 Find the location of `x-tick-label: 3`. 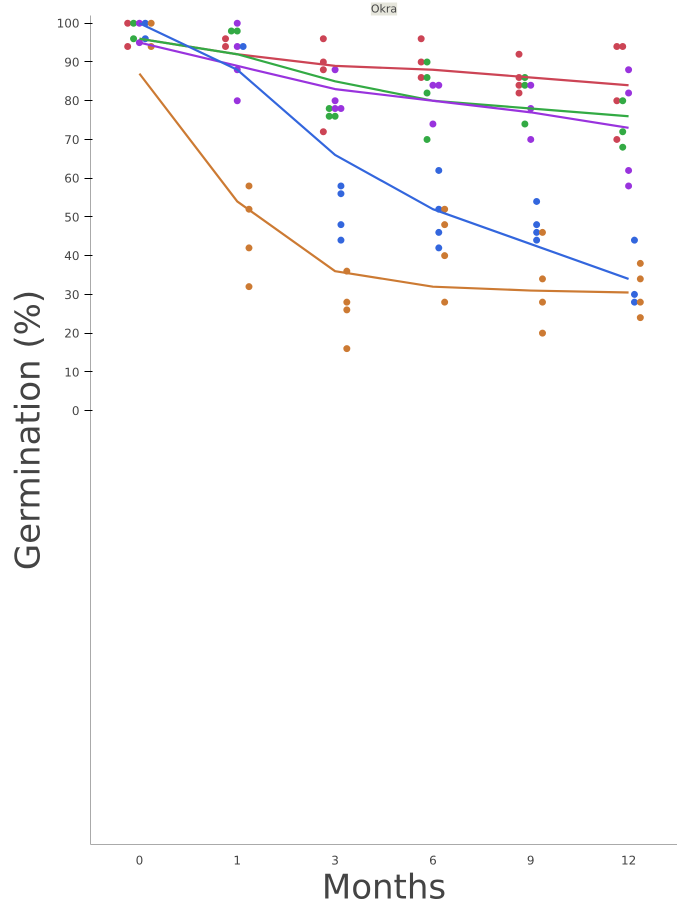

x-tick-label: 3 is located at coordinates (335, 861).